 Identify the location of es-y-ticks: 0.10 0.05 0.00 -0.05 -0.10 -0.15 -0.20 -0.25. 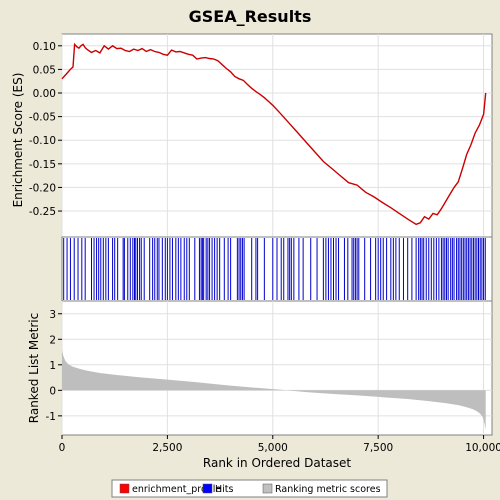
(45, 129).